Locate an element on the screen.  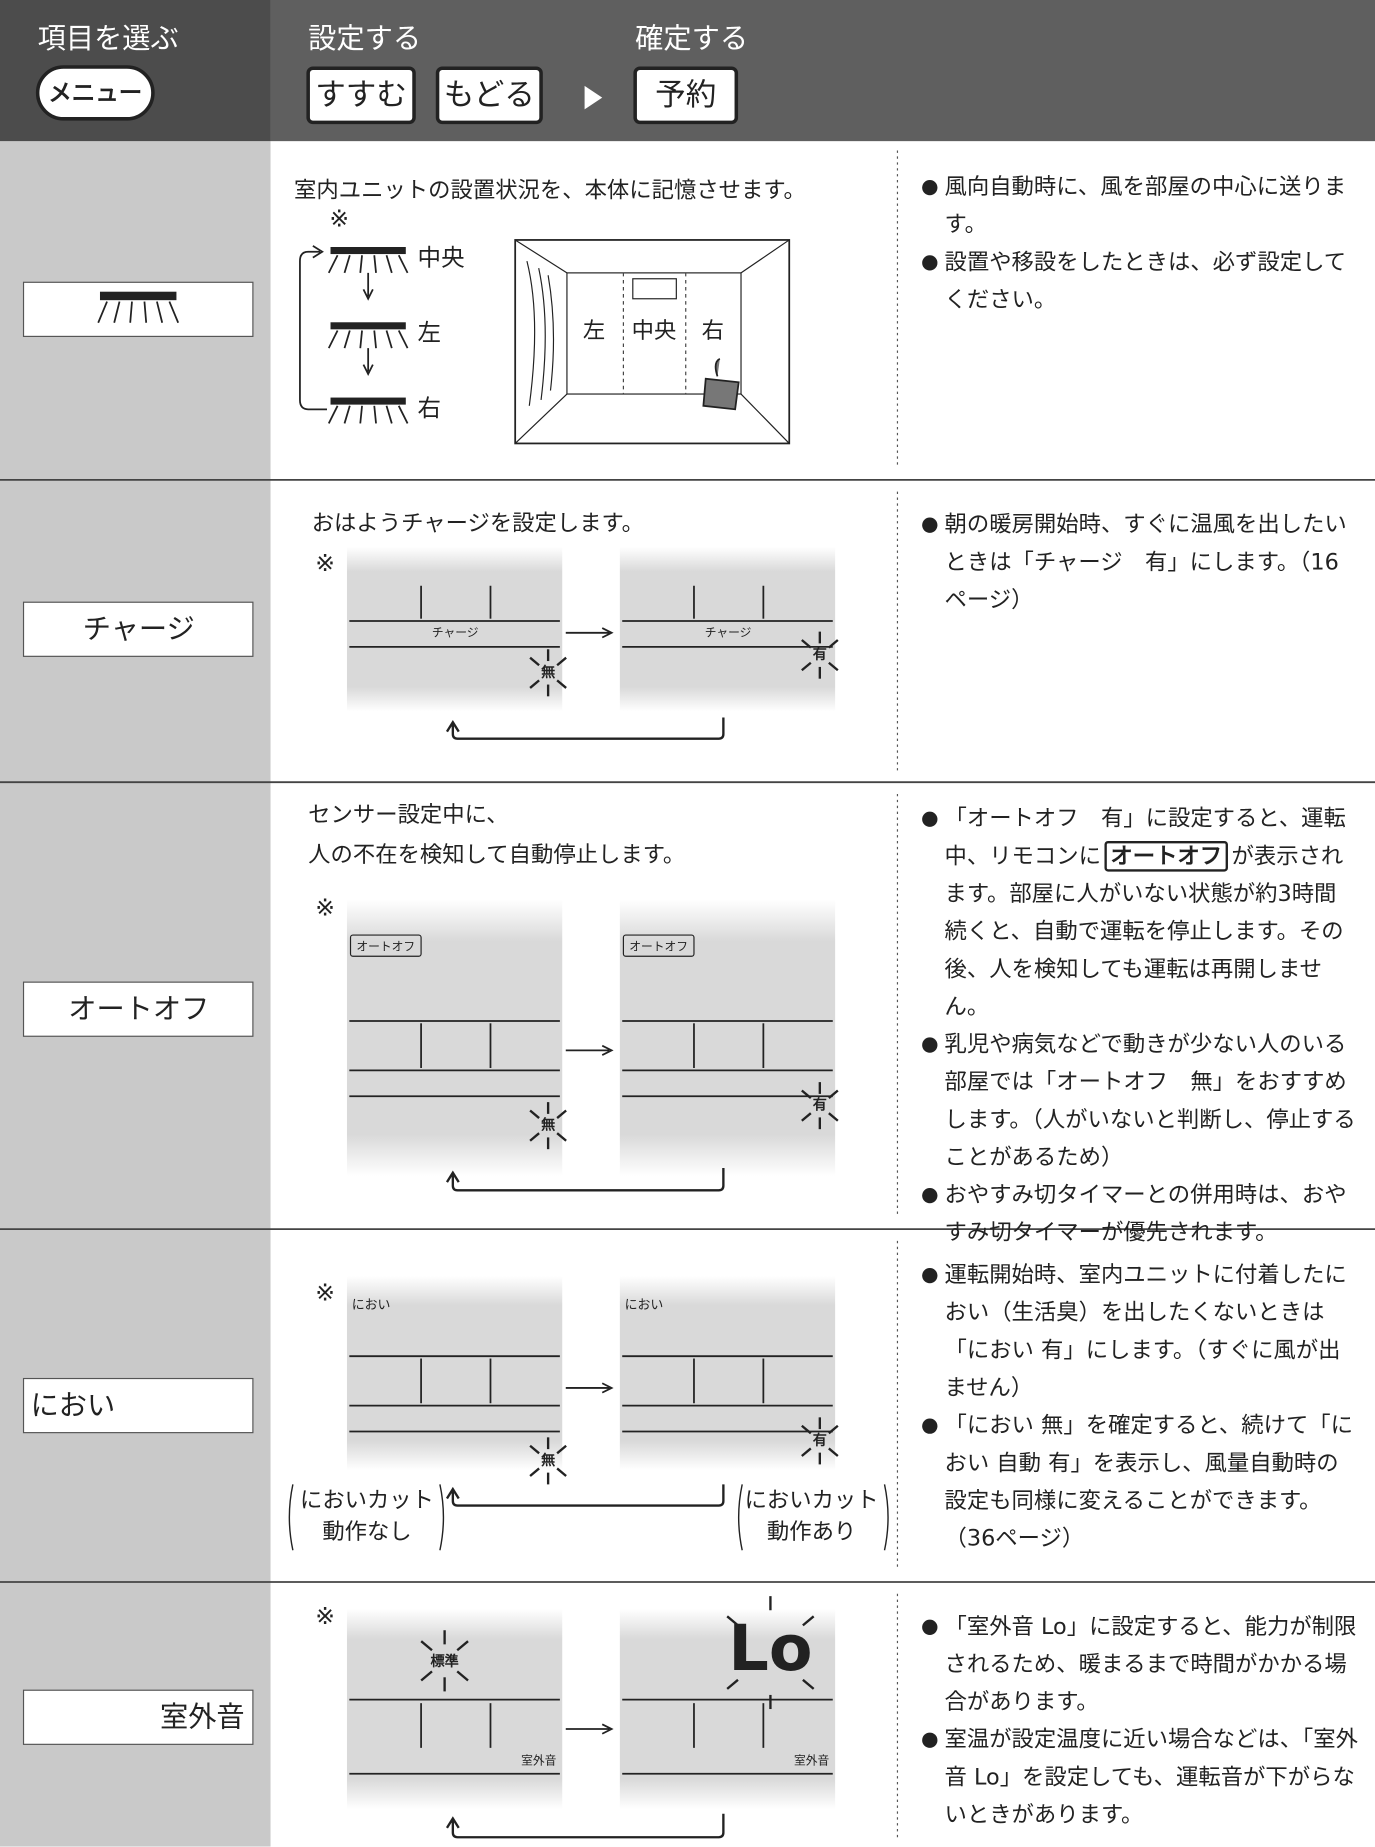
text: 項目を選ぶ is located at coordinates (108, 38).